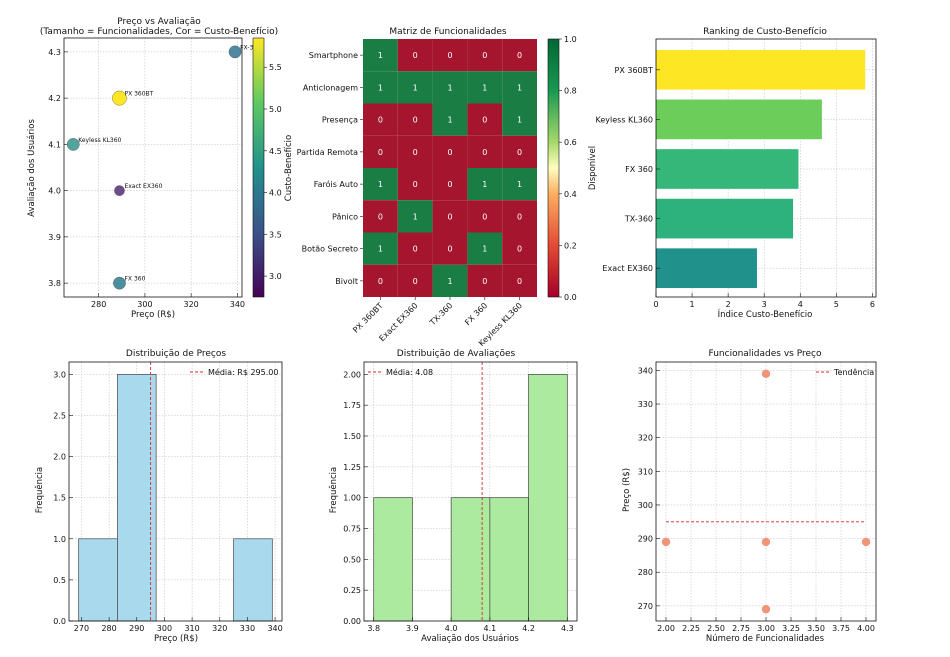  I want to click on features-vs-price-xtick-label: 3.25, so click(791, 628).